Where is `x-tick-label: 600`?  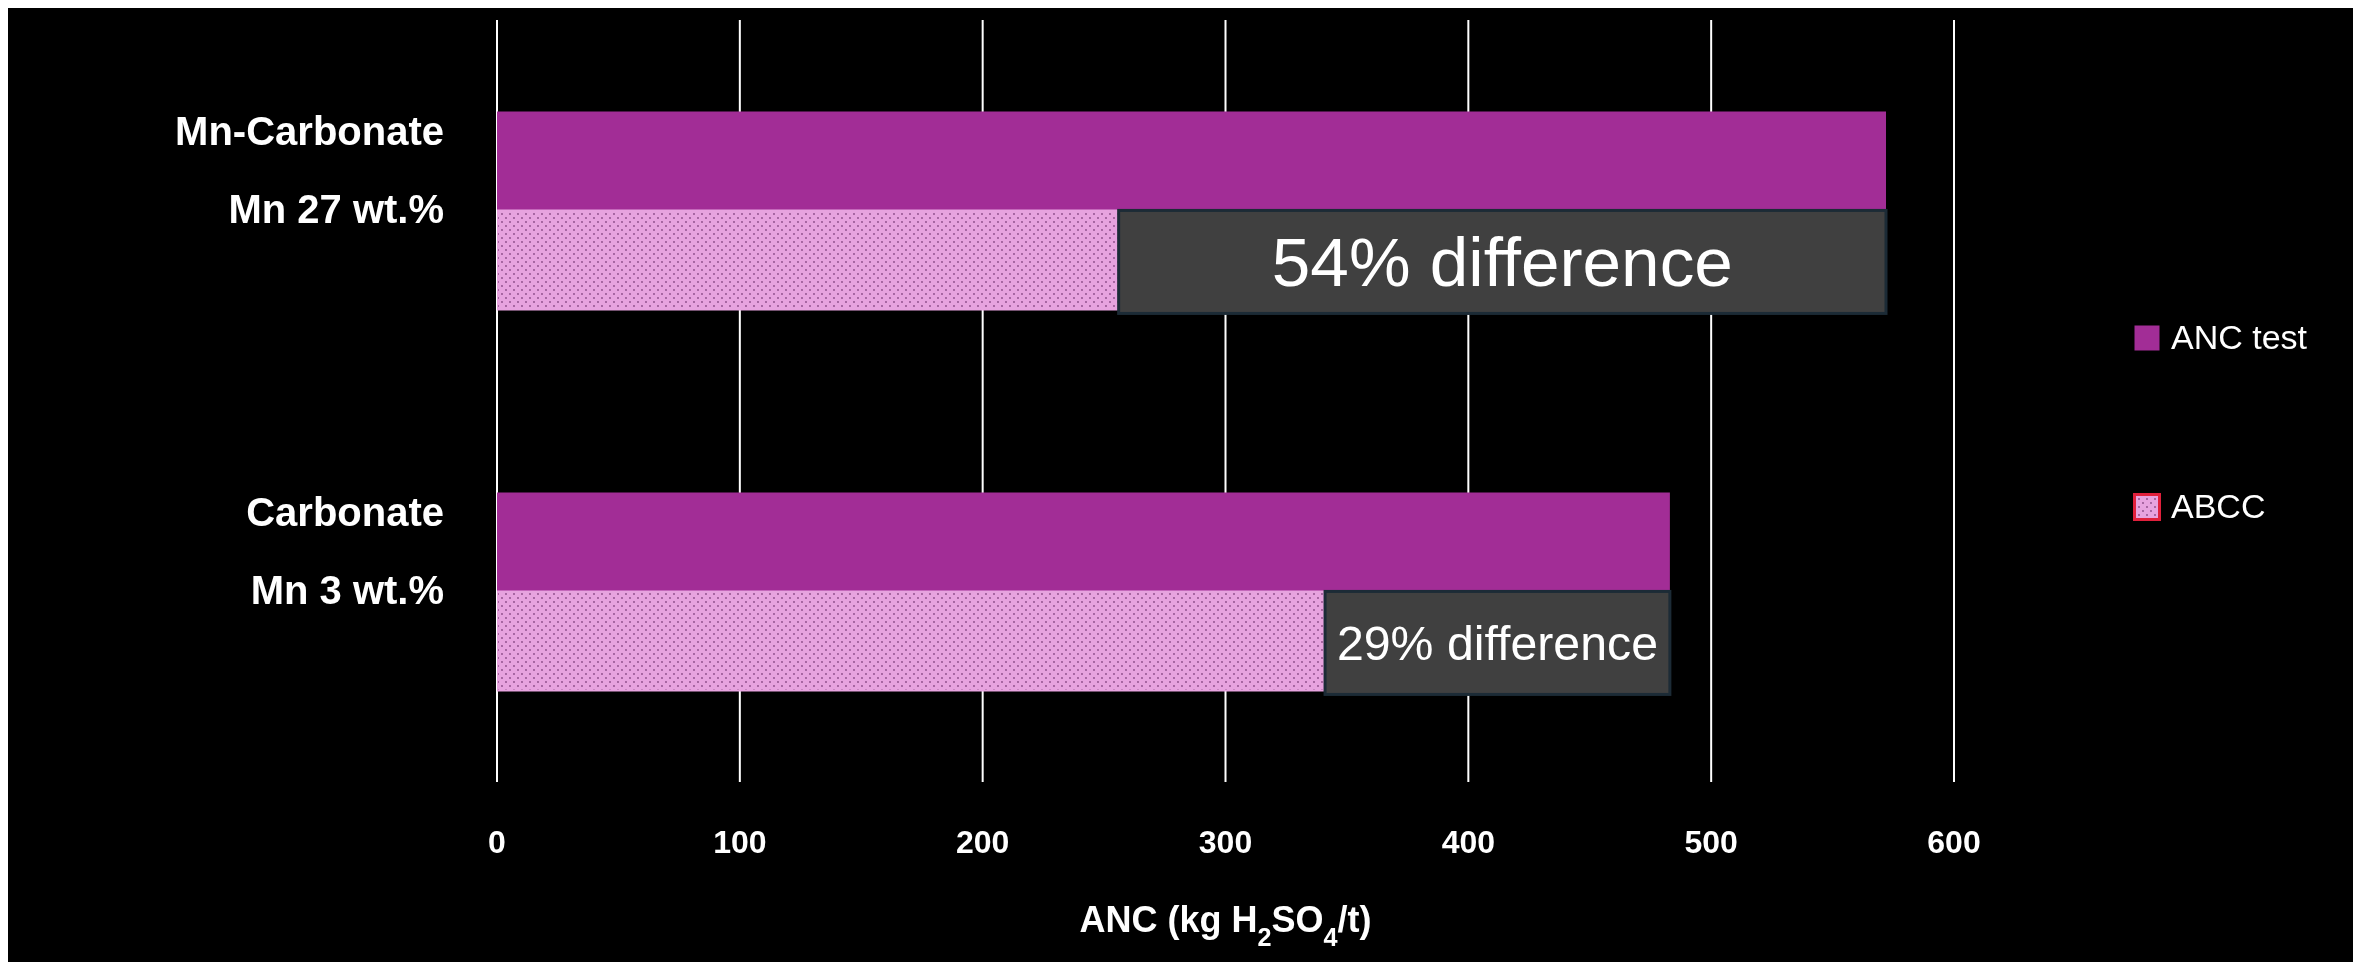 x-tick-label: 600 is located at coordinates (1954, 841).